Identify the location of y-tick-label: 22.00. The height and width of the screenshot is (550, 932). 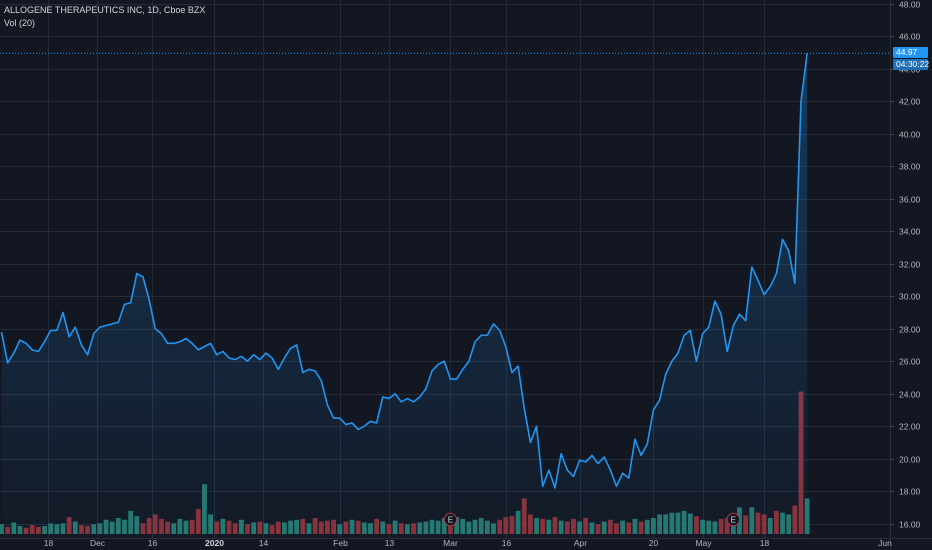
(910, 427).